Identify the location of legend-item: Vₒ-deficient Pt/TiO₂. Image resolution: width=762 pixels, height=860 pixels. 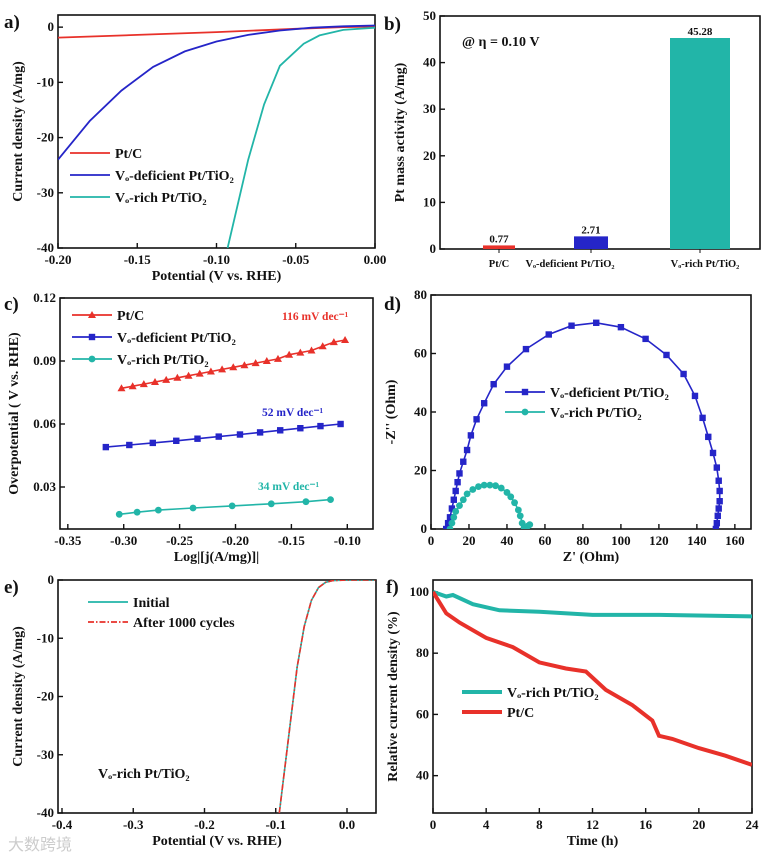
(587, 393).